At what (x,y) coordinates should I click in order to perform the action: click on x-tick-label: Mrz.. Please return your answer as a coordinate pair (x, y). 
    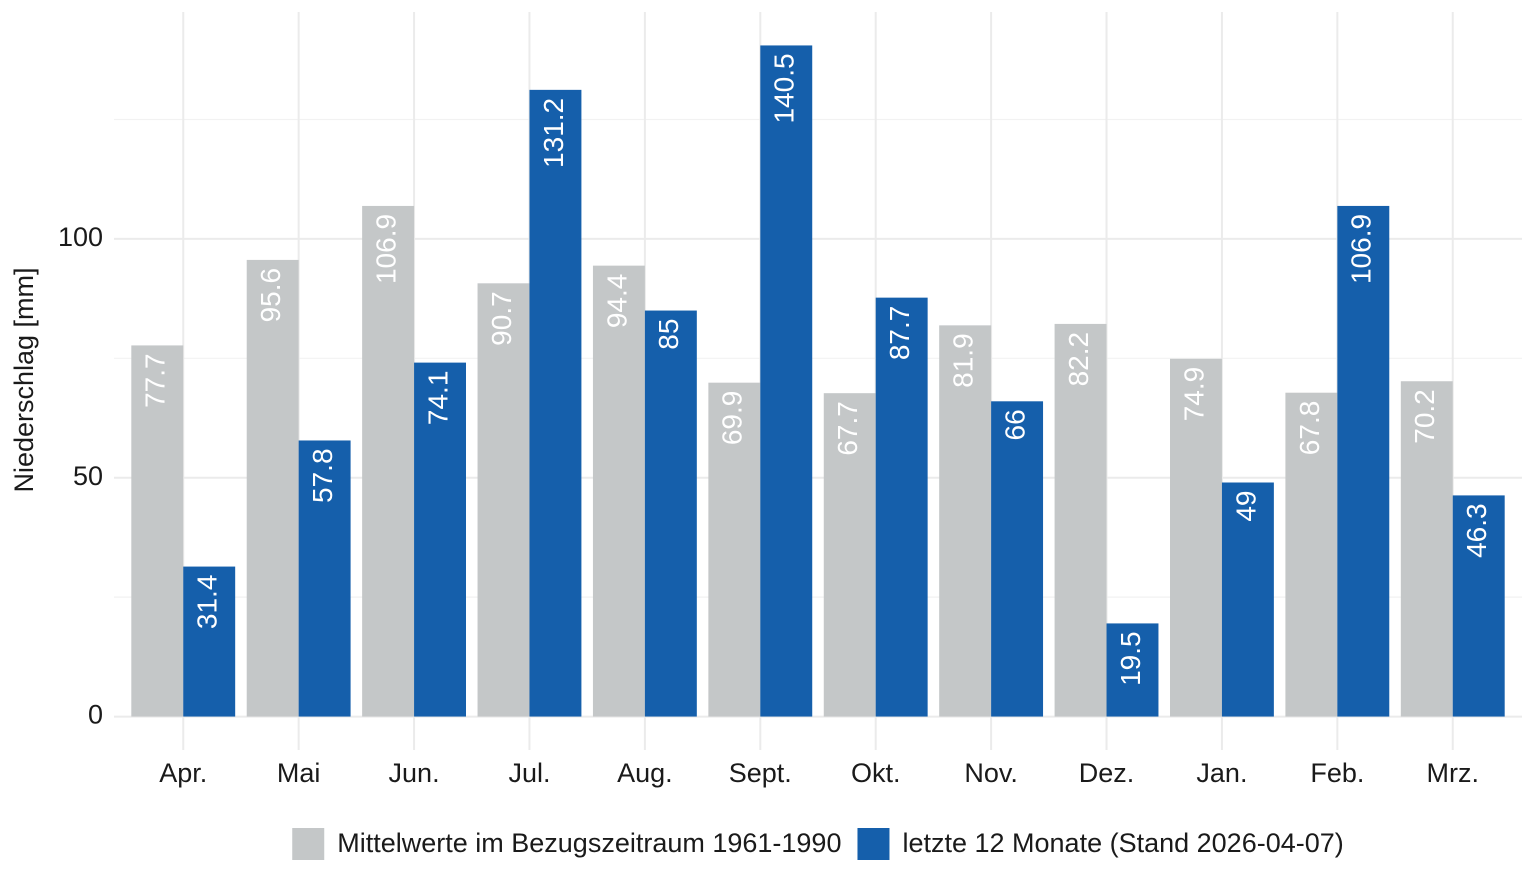
    Looking at the image, I should click on (1453, 773).